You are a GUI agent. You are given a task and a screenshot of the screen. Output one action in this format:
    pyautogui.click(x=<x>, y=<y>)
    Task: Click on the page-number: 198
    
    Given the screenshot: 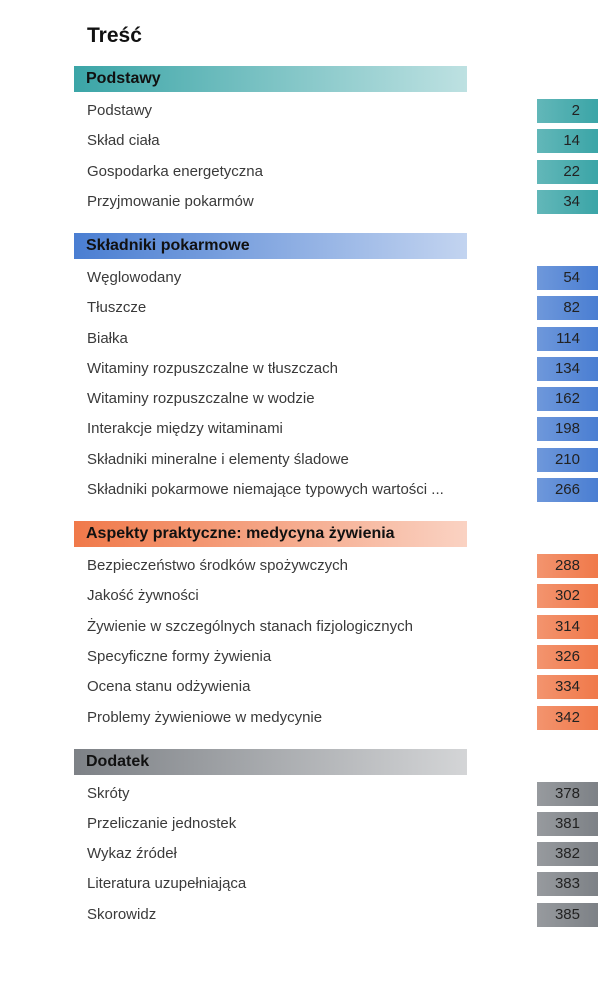 What is the action you would take?
    pyautogui.click(x=567, y=429)
    